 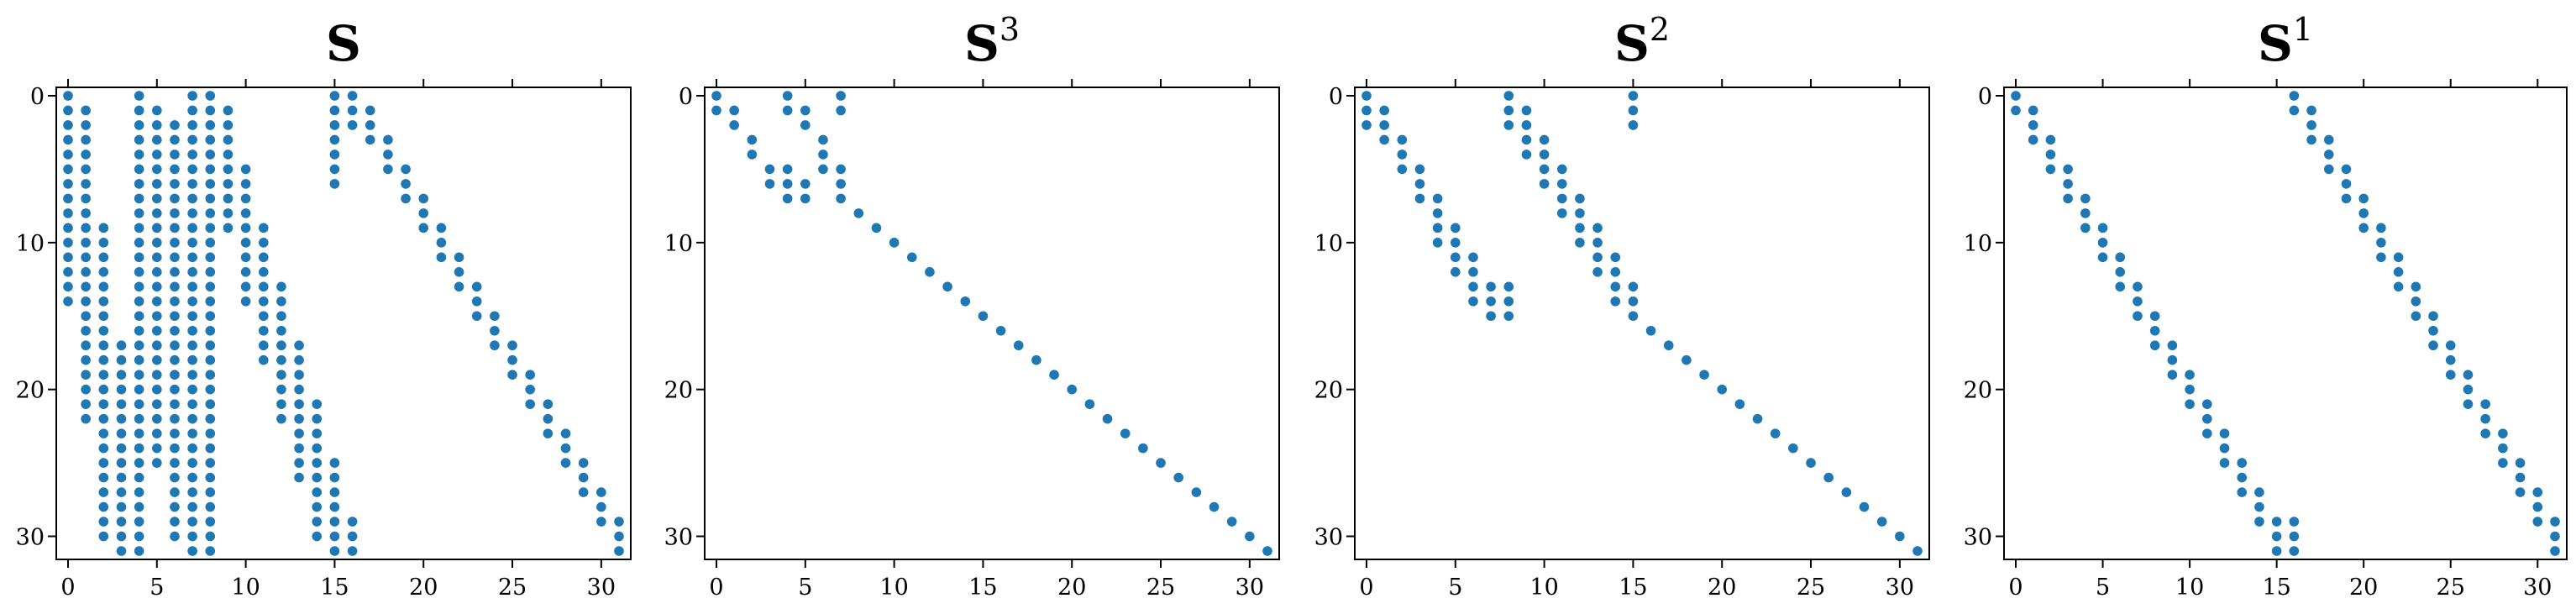 I want to click on x-tick-label: 10, so click(x=1543, y=588).